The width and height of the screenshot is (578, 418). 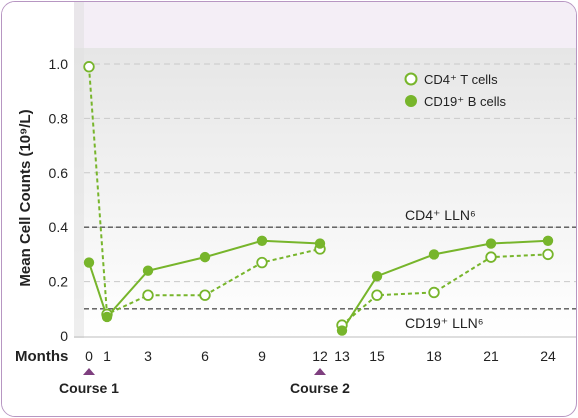 What do you see at coordinates (205, 356) in the screenshot?
I see `x-tick-label: 6` at bounding box center [205, 356].